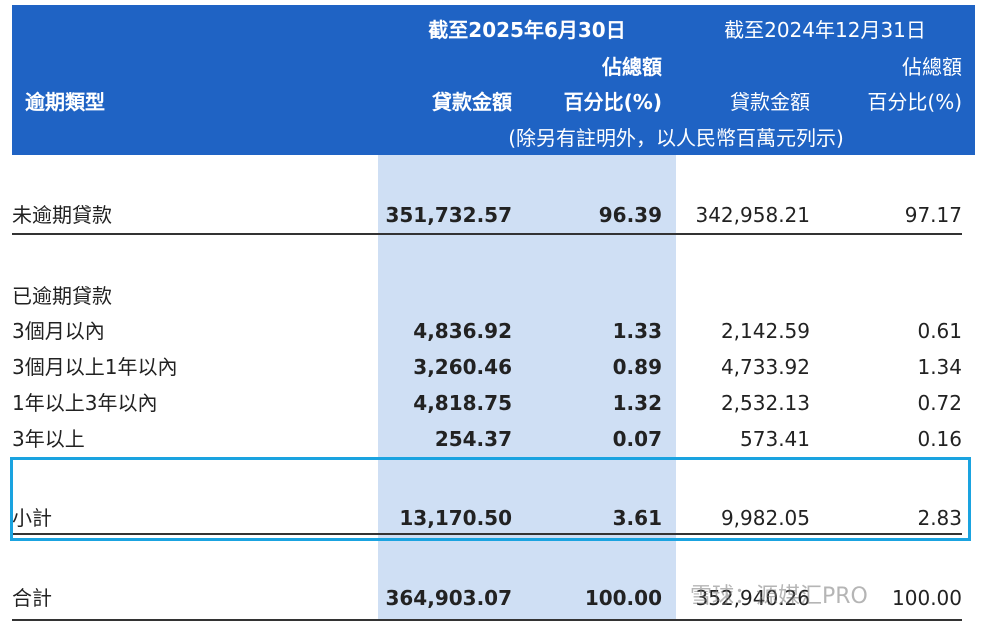 The width and height of the screenshot is (982, 626). Describe the element at coordinates (939, 518) in the screenshot. I see `percent-prior: 2.83` at that location.